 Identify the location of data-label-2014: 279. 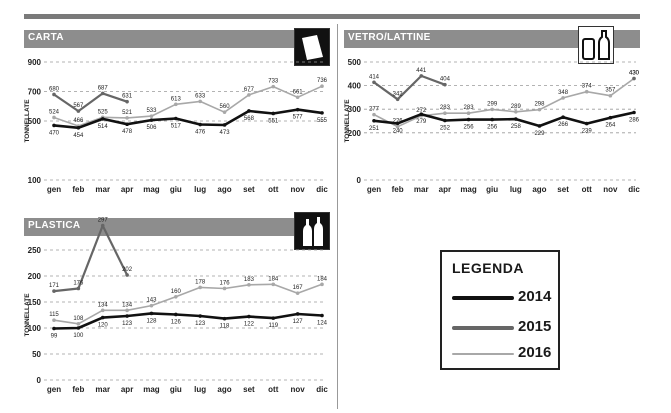
(421, 122).